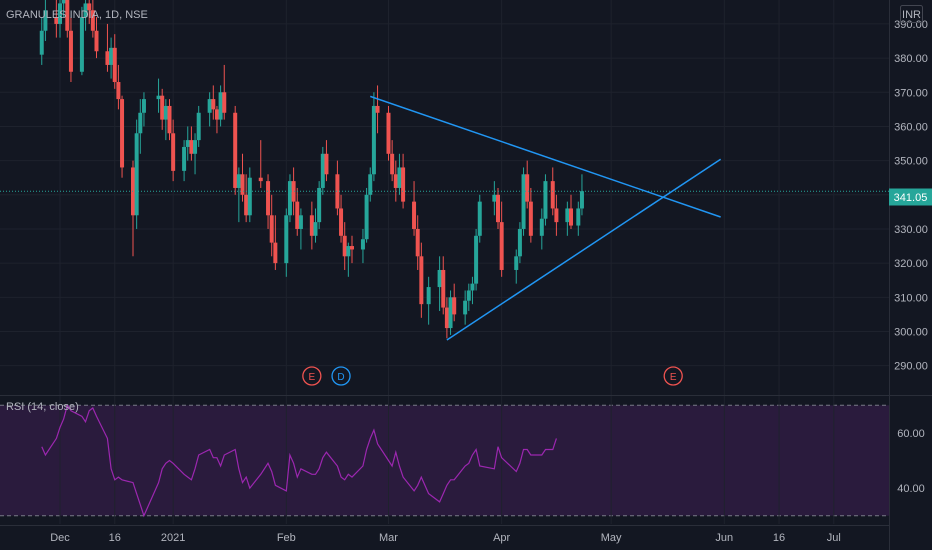 This screenshot has height=550, width=932. What do you see at coordinates (341, 376) in the screenshot?
I see `event-marker-d: D` at bounding box center [341, 376].